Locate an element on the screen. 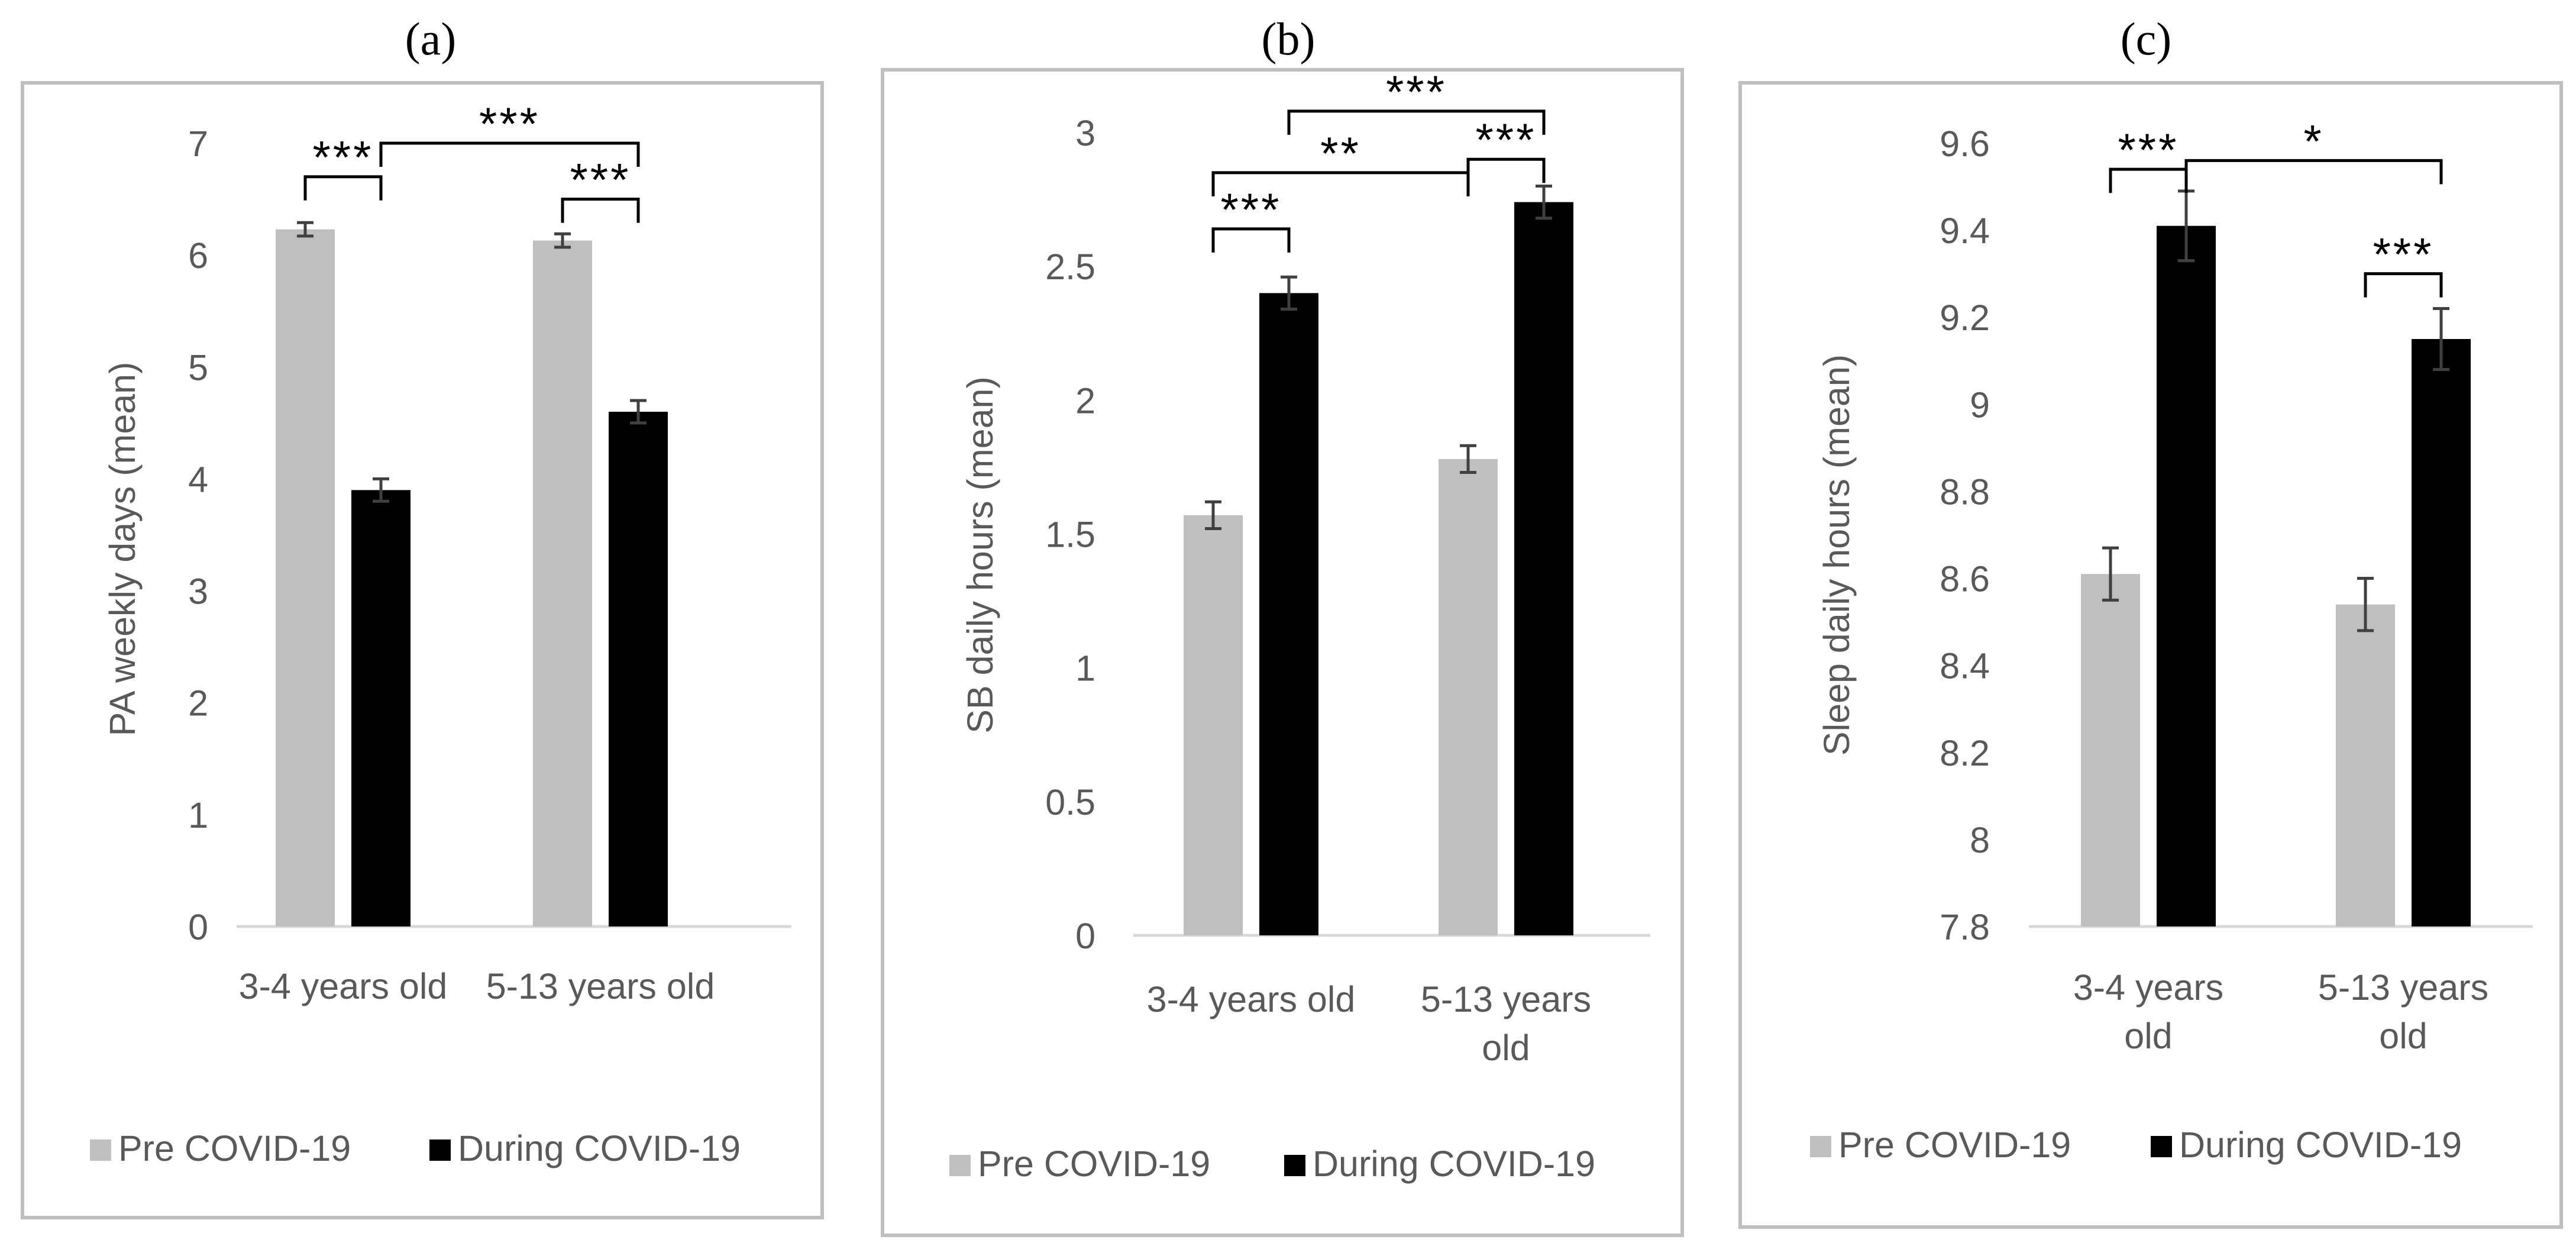 This screenshot has width=2576, height=1259. significance-label: * is located at coordinates (2313, 141).